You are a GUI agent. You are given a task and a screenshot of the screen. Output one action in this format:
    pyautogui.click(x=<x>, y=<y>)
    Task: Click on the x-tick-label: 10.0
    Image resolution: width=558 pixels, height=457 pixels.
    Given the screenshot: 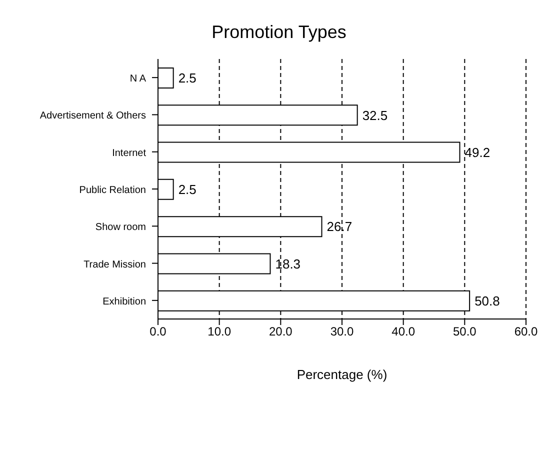 What is the action you would take?
    pyautogui.click(x=220, y=331)
    